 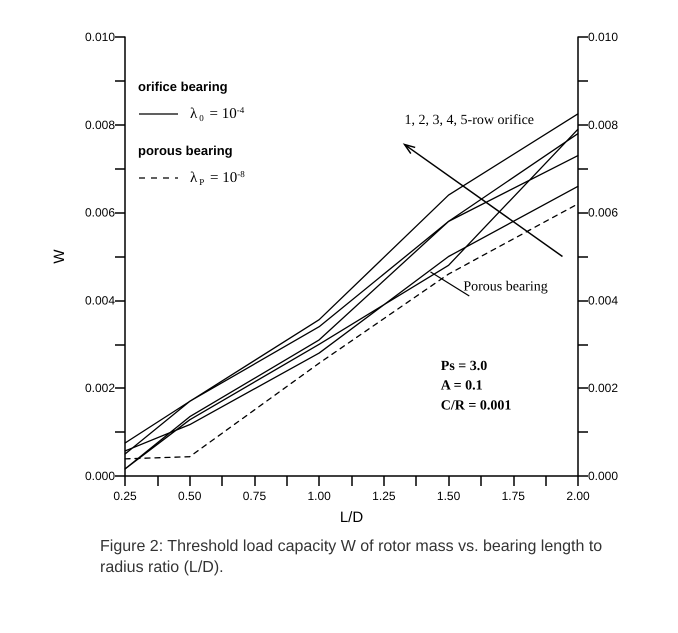 What do you see at coordinates (505, 287) in the screenshot?
I see `annotation: Porous bearing` at bounding box center [505, 287].